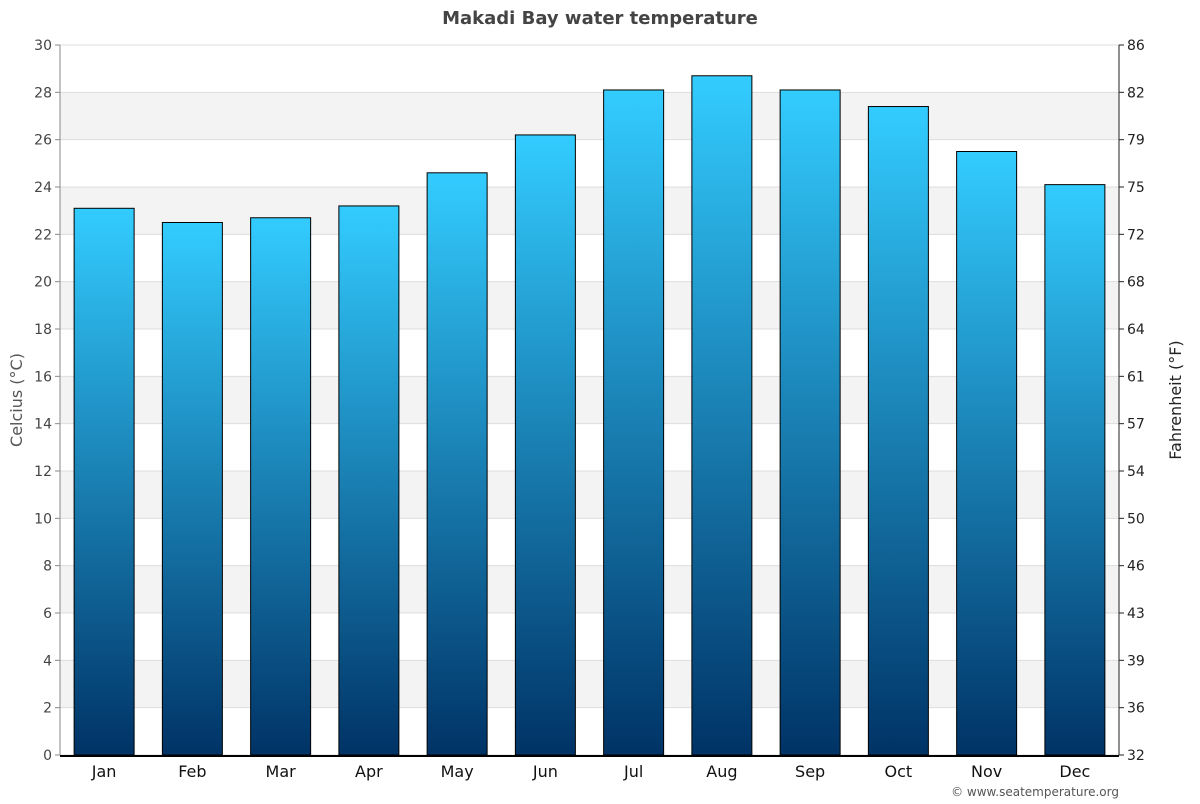 This screenshot has width=1200, height=804. Describe the element at coordinates (1136, 235) in the screenshot. I see `y2-tick-label: 72` at that location.